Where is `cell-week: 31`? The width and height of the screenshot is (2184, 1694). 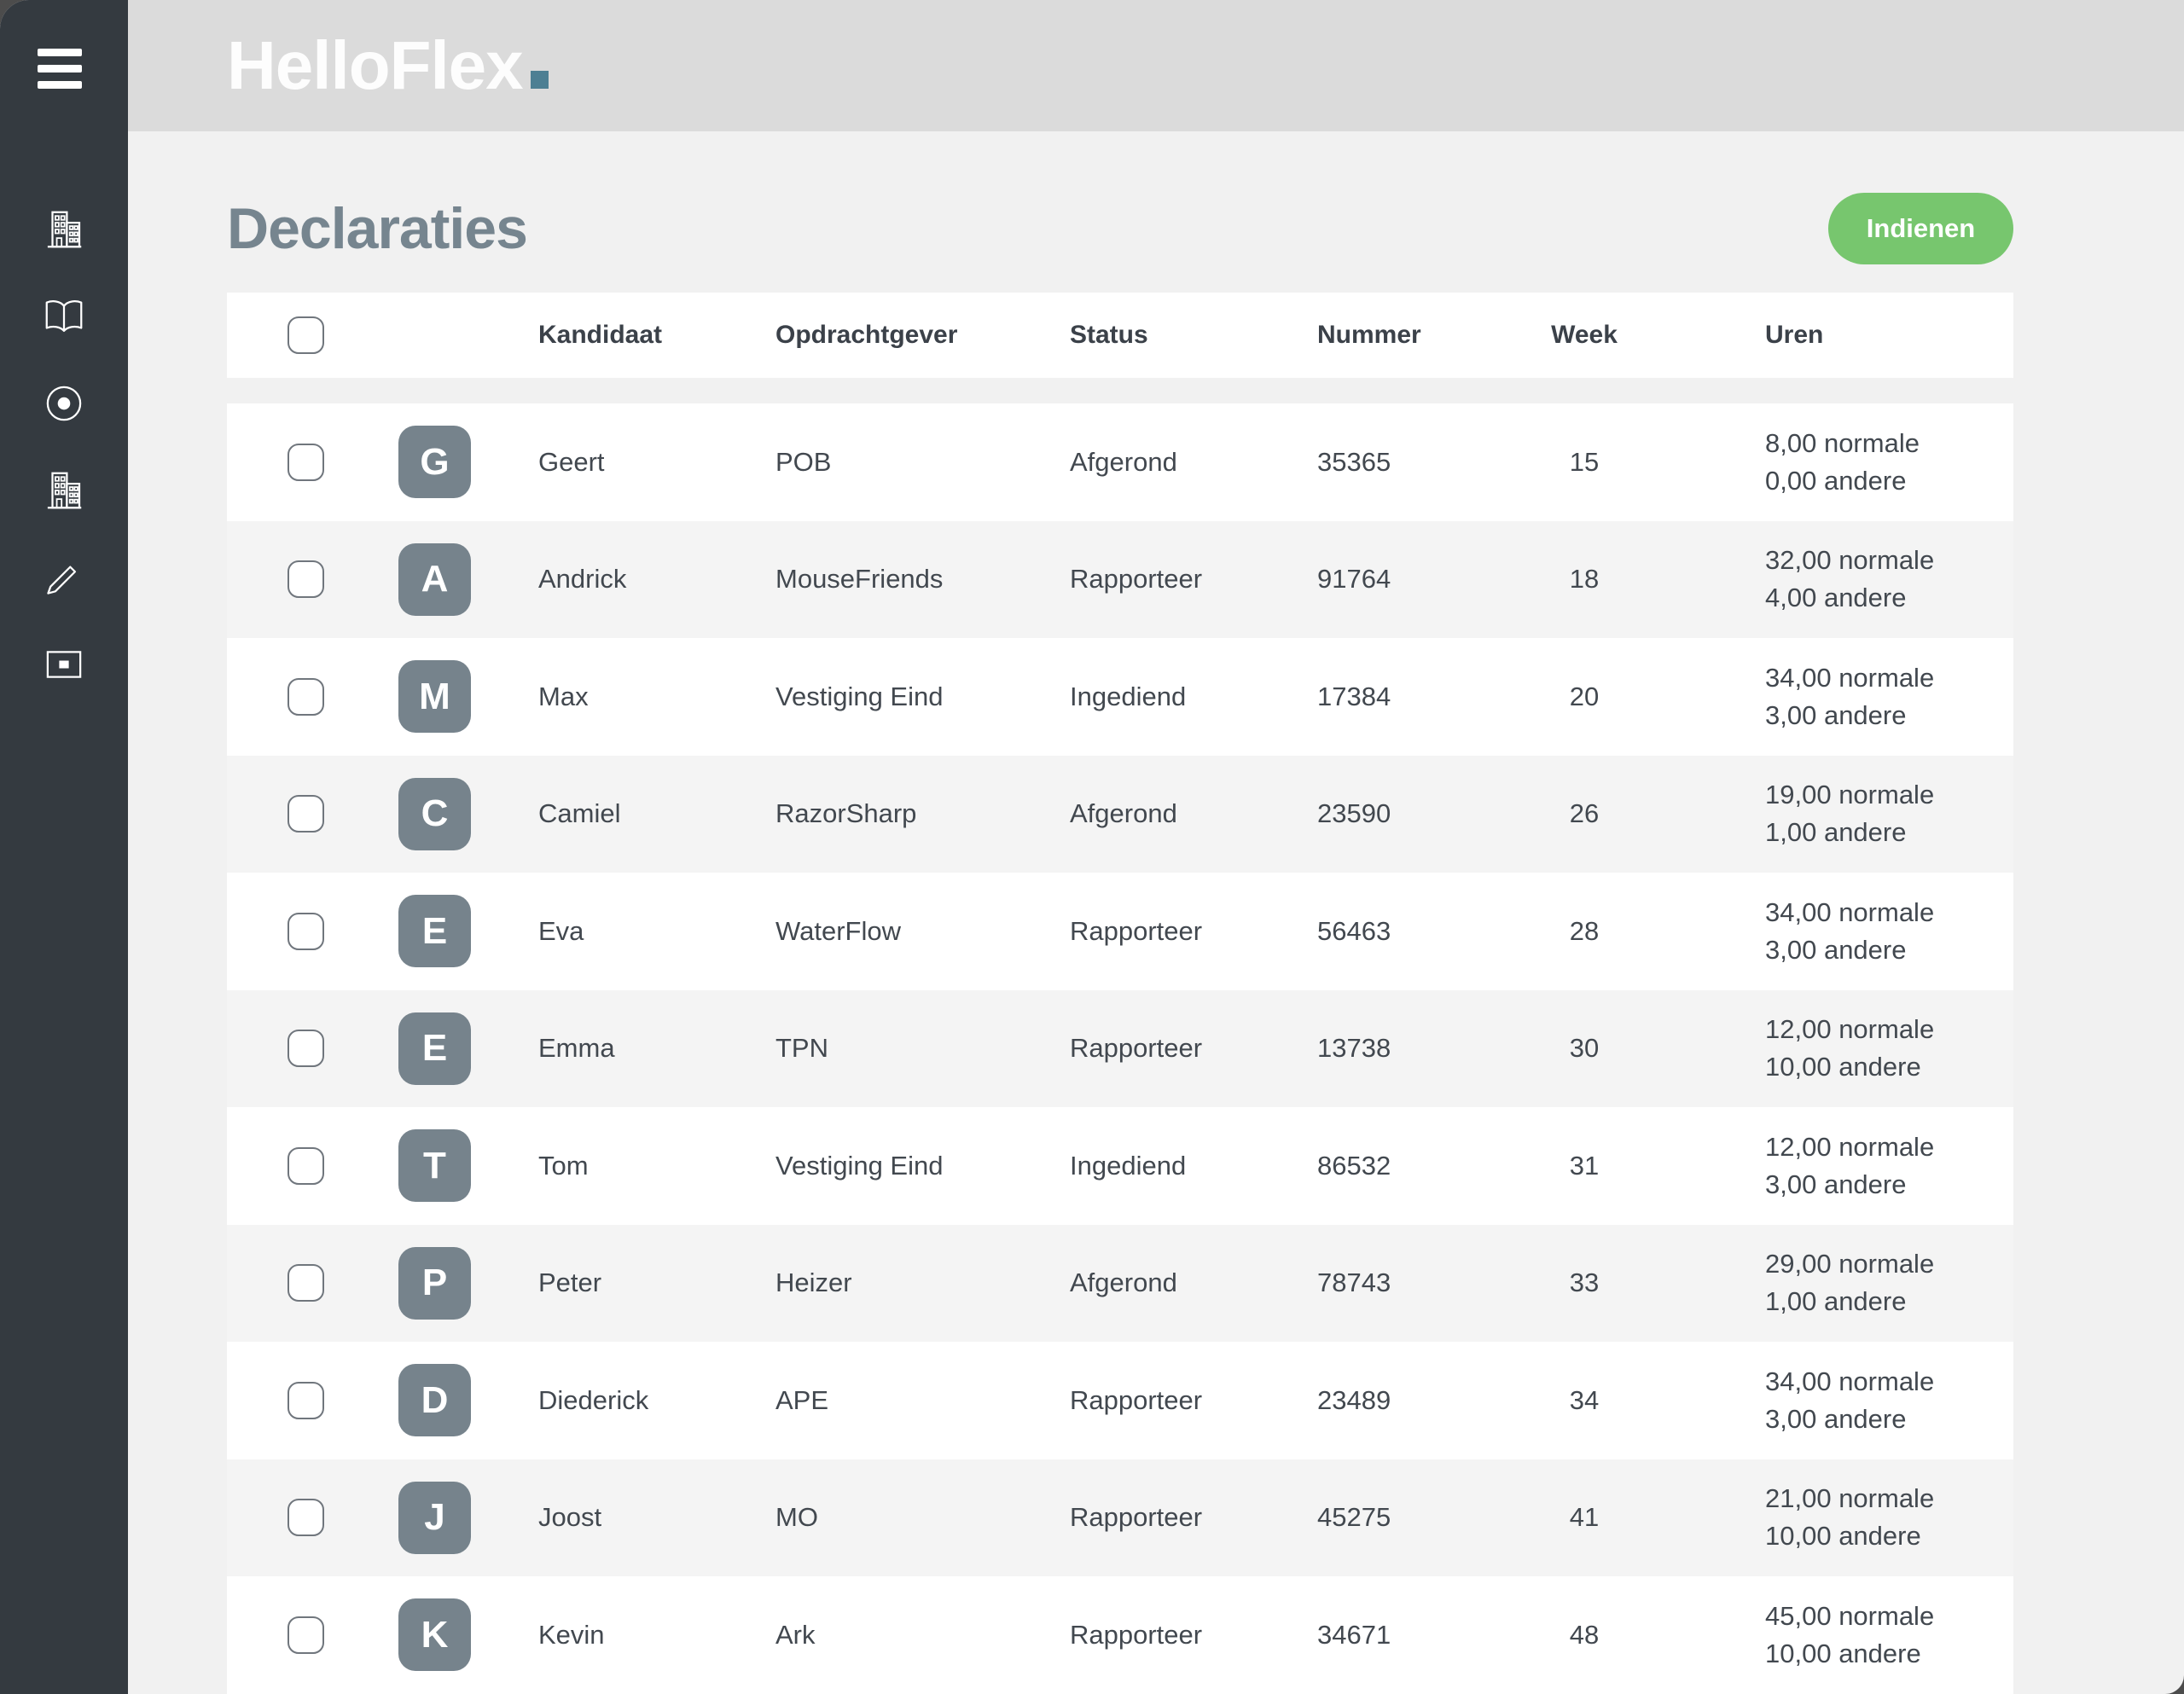
cell-week: 31 is located at coordinates (1585, 1165).